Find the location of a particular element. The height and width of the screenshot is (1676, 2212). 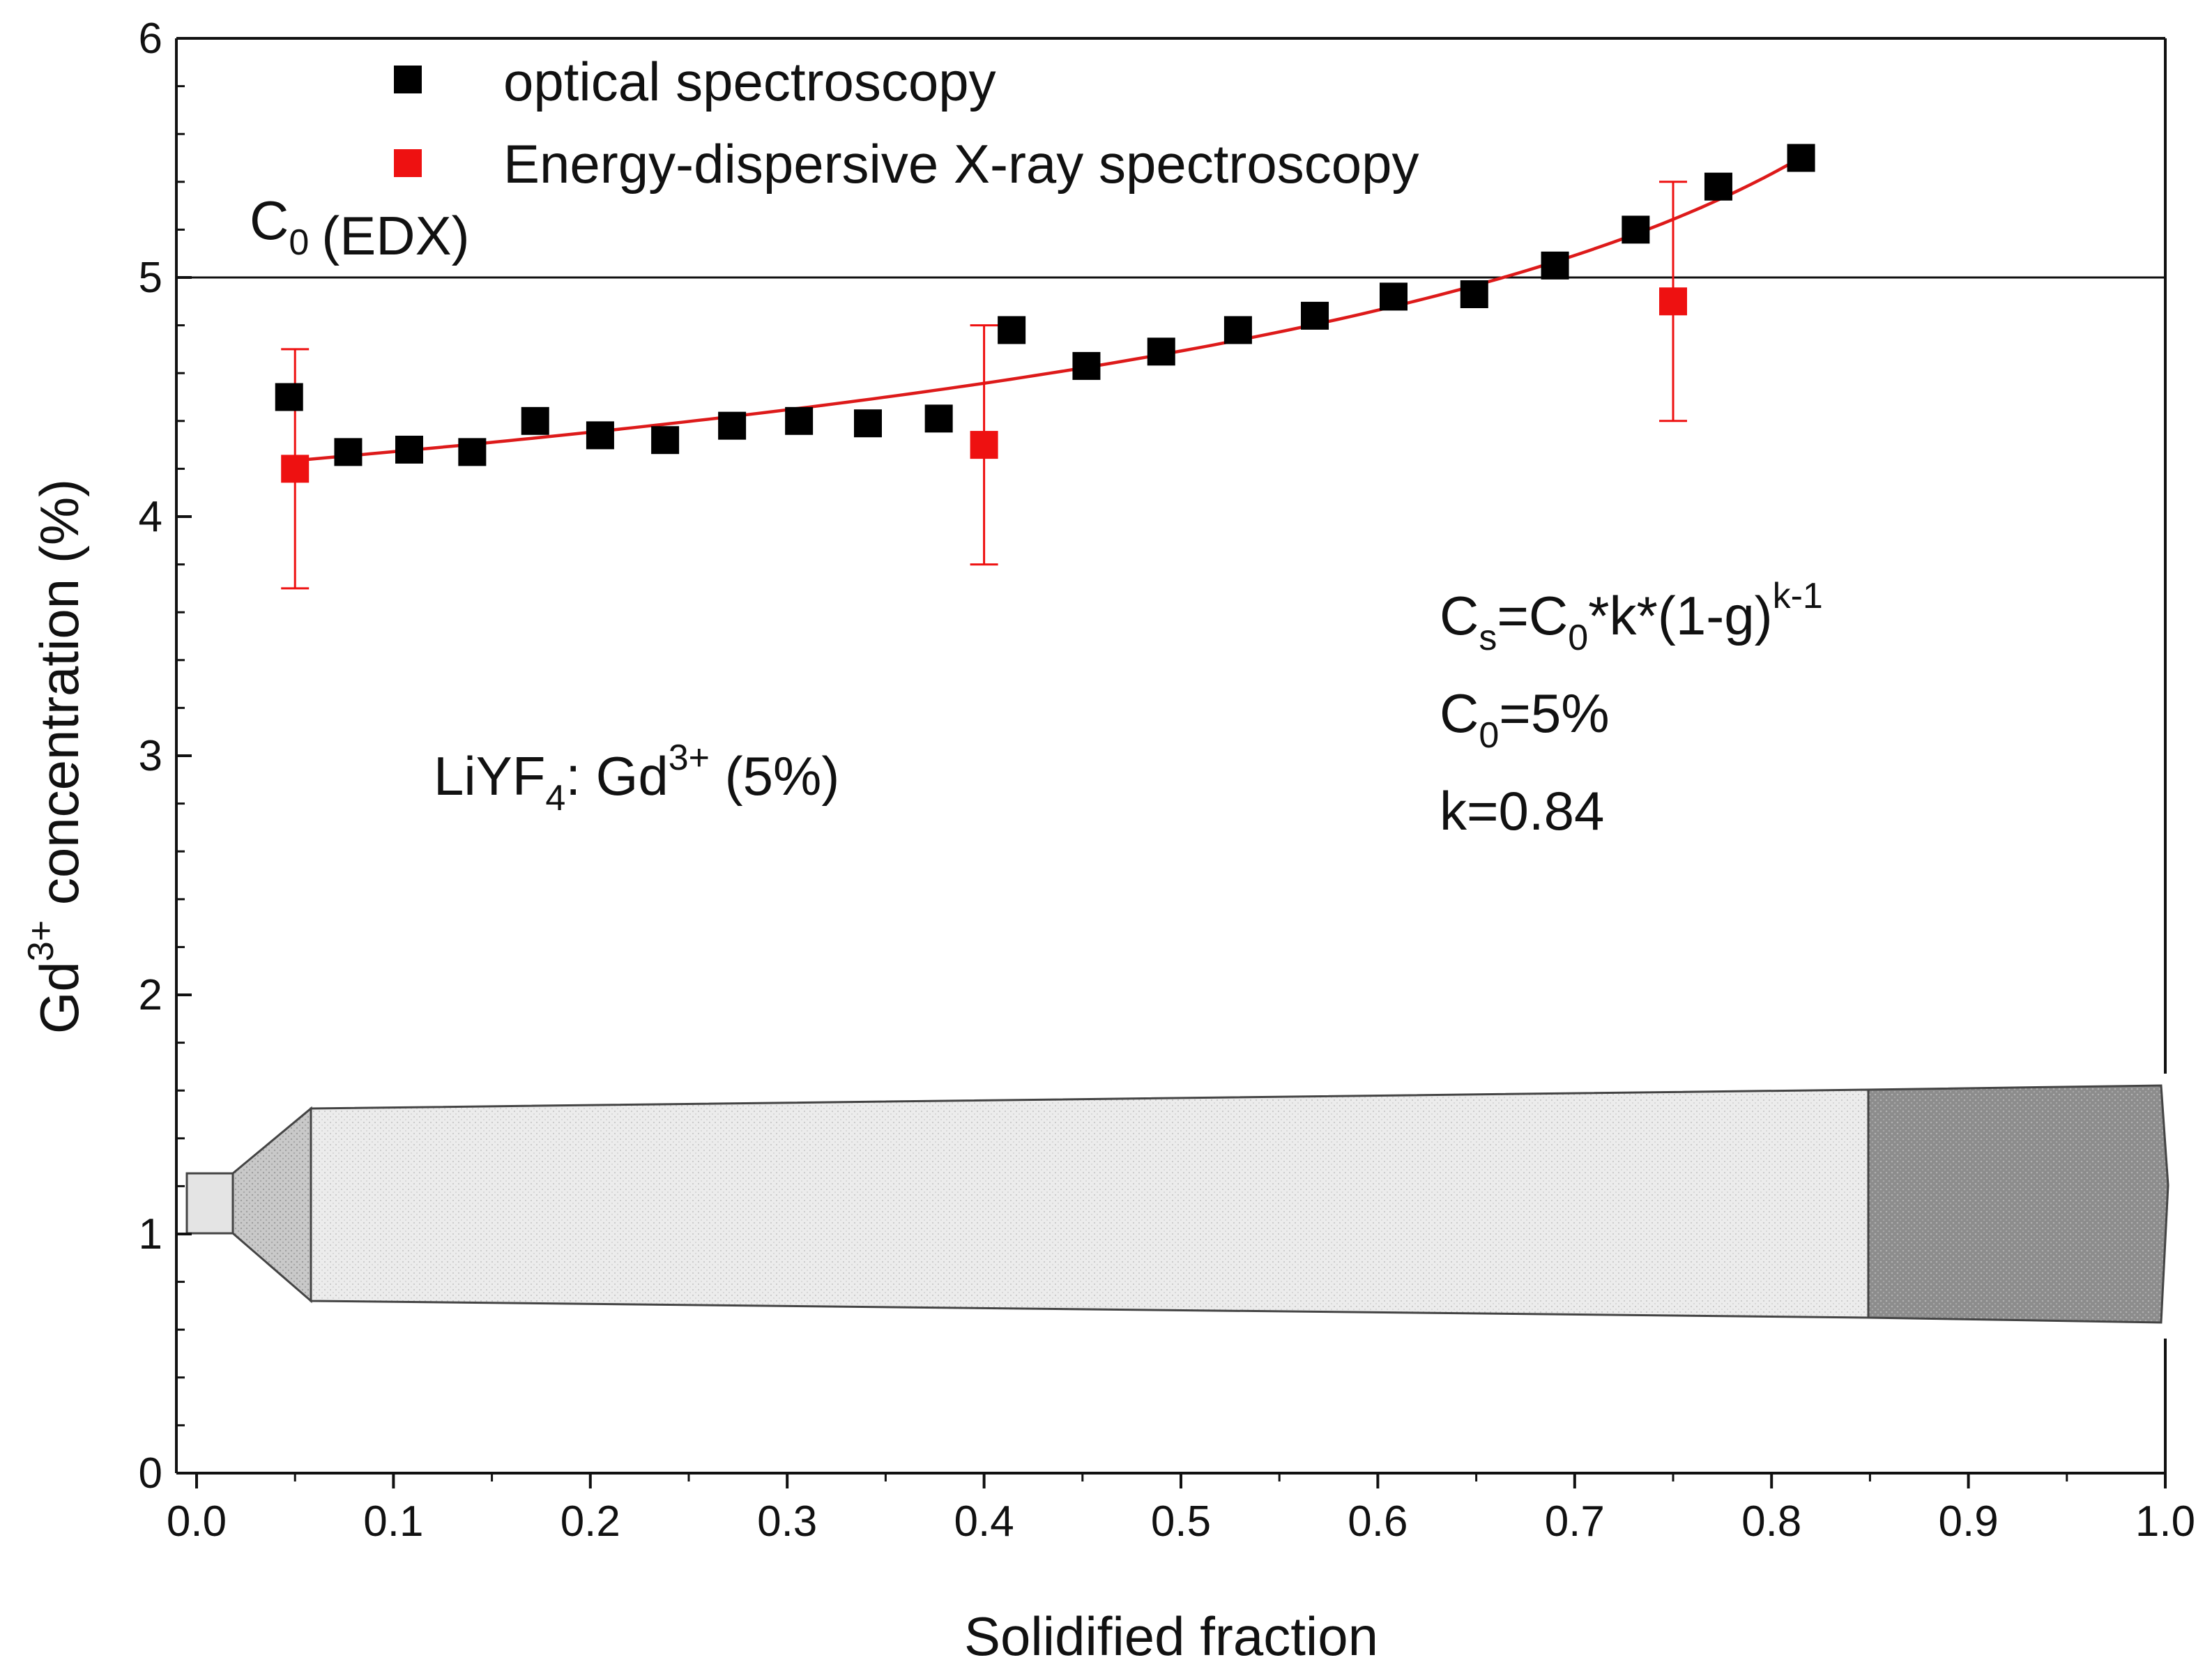

y-tick-label: 5 is located at coordinates (150, 278).